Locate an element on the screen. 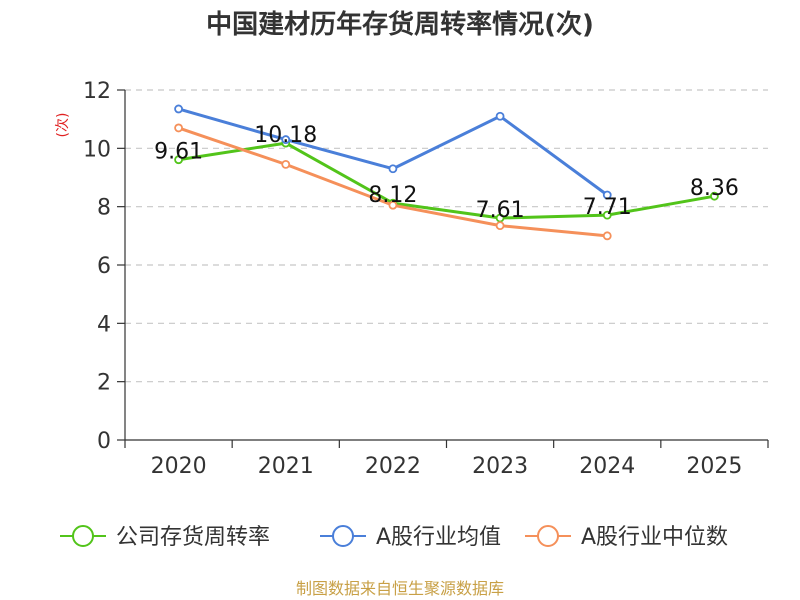  x-tick-label: 2024 is located at coordinates (607, 466).